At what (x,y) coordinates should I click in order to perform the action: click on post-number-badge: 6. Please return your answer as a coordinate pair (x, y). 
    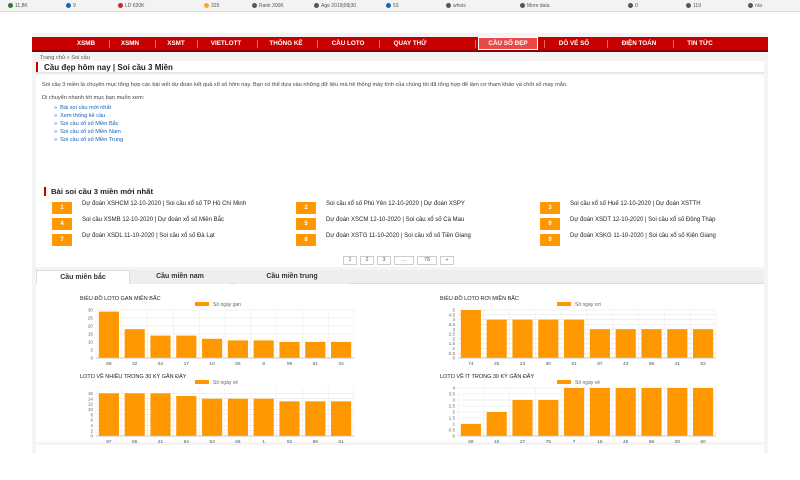
    Looking at the image, I should click on (550, 224).